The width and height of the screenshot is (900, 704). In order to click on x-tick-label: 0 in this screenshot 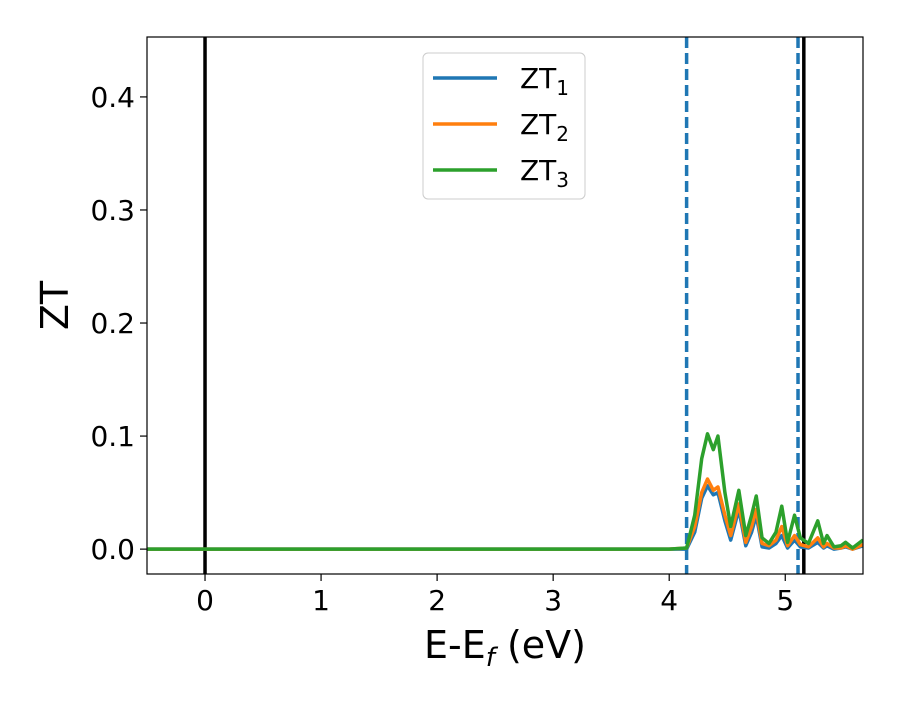, I will do `click(205, 600)`.